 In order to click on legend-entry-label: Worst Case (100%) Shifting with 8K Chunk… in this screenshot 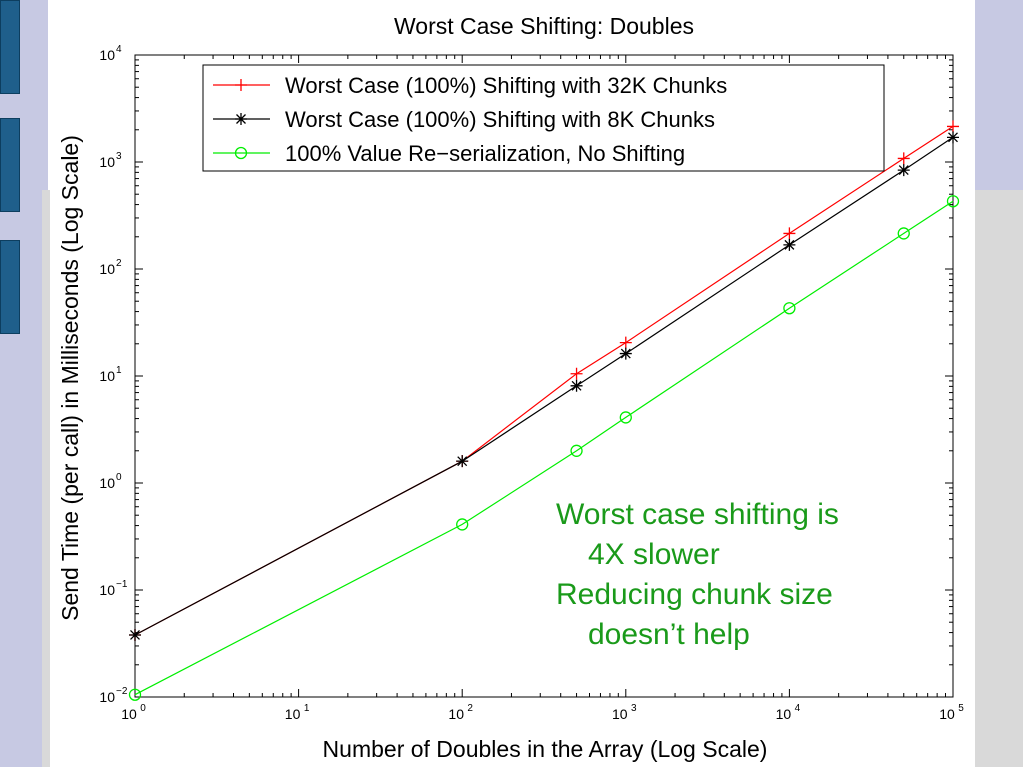, I will do `click(500, 119)`.